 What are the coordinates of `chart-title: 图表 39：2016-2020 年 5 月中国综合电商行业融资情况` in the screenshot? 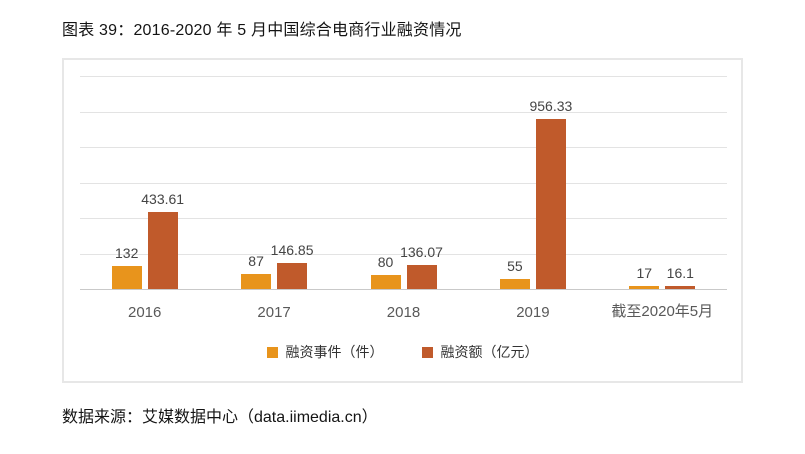 It's located at (262, 30).